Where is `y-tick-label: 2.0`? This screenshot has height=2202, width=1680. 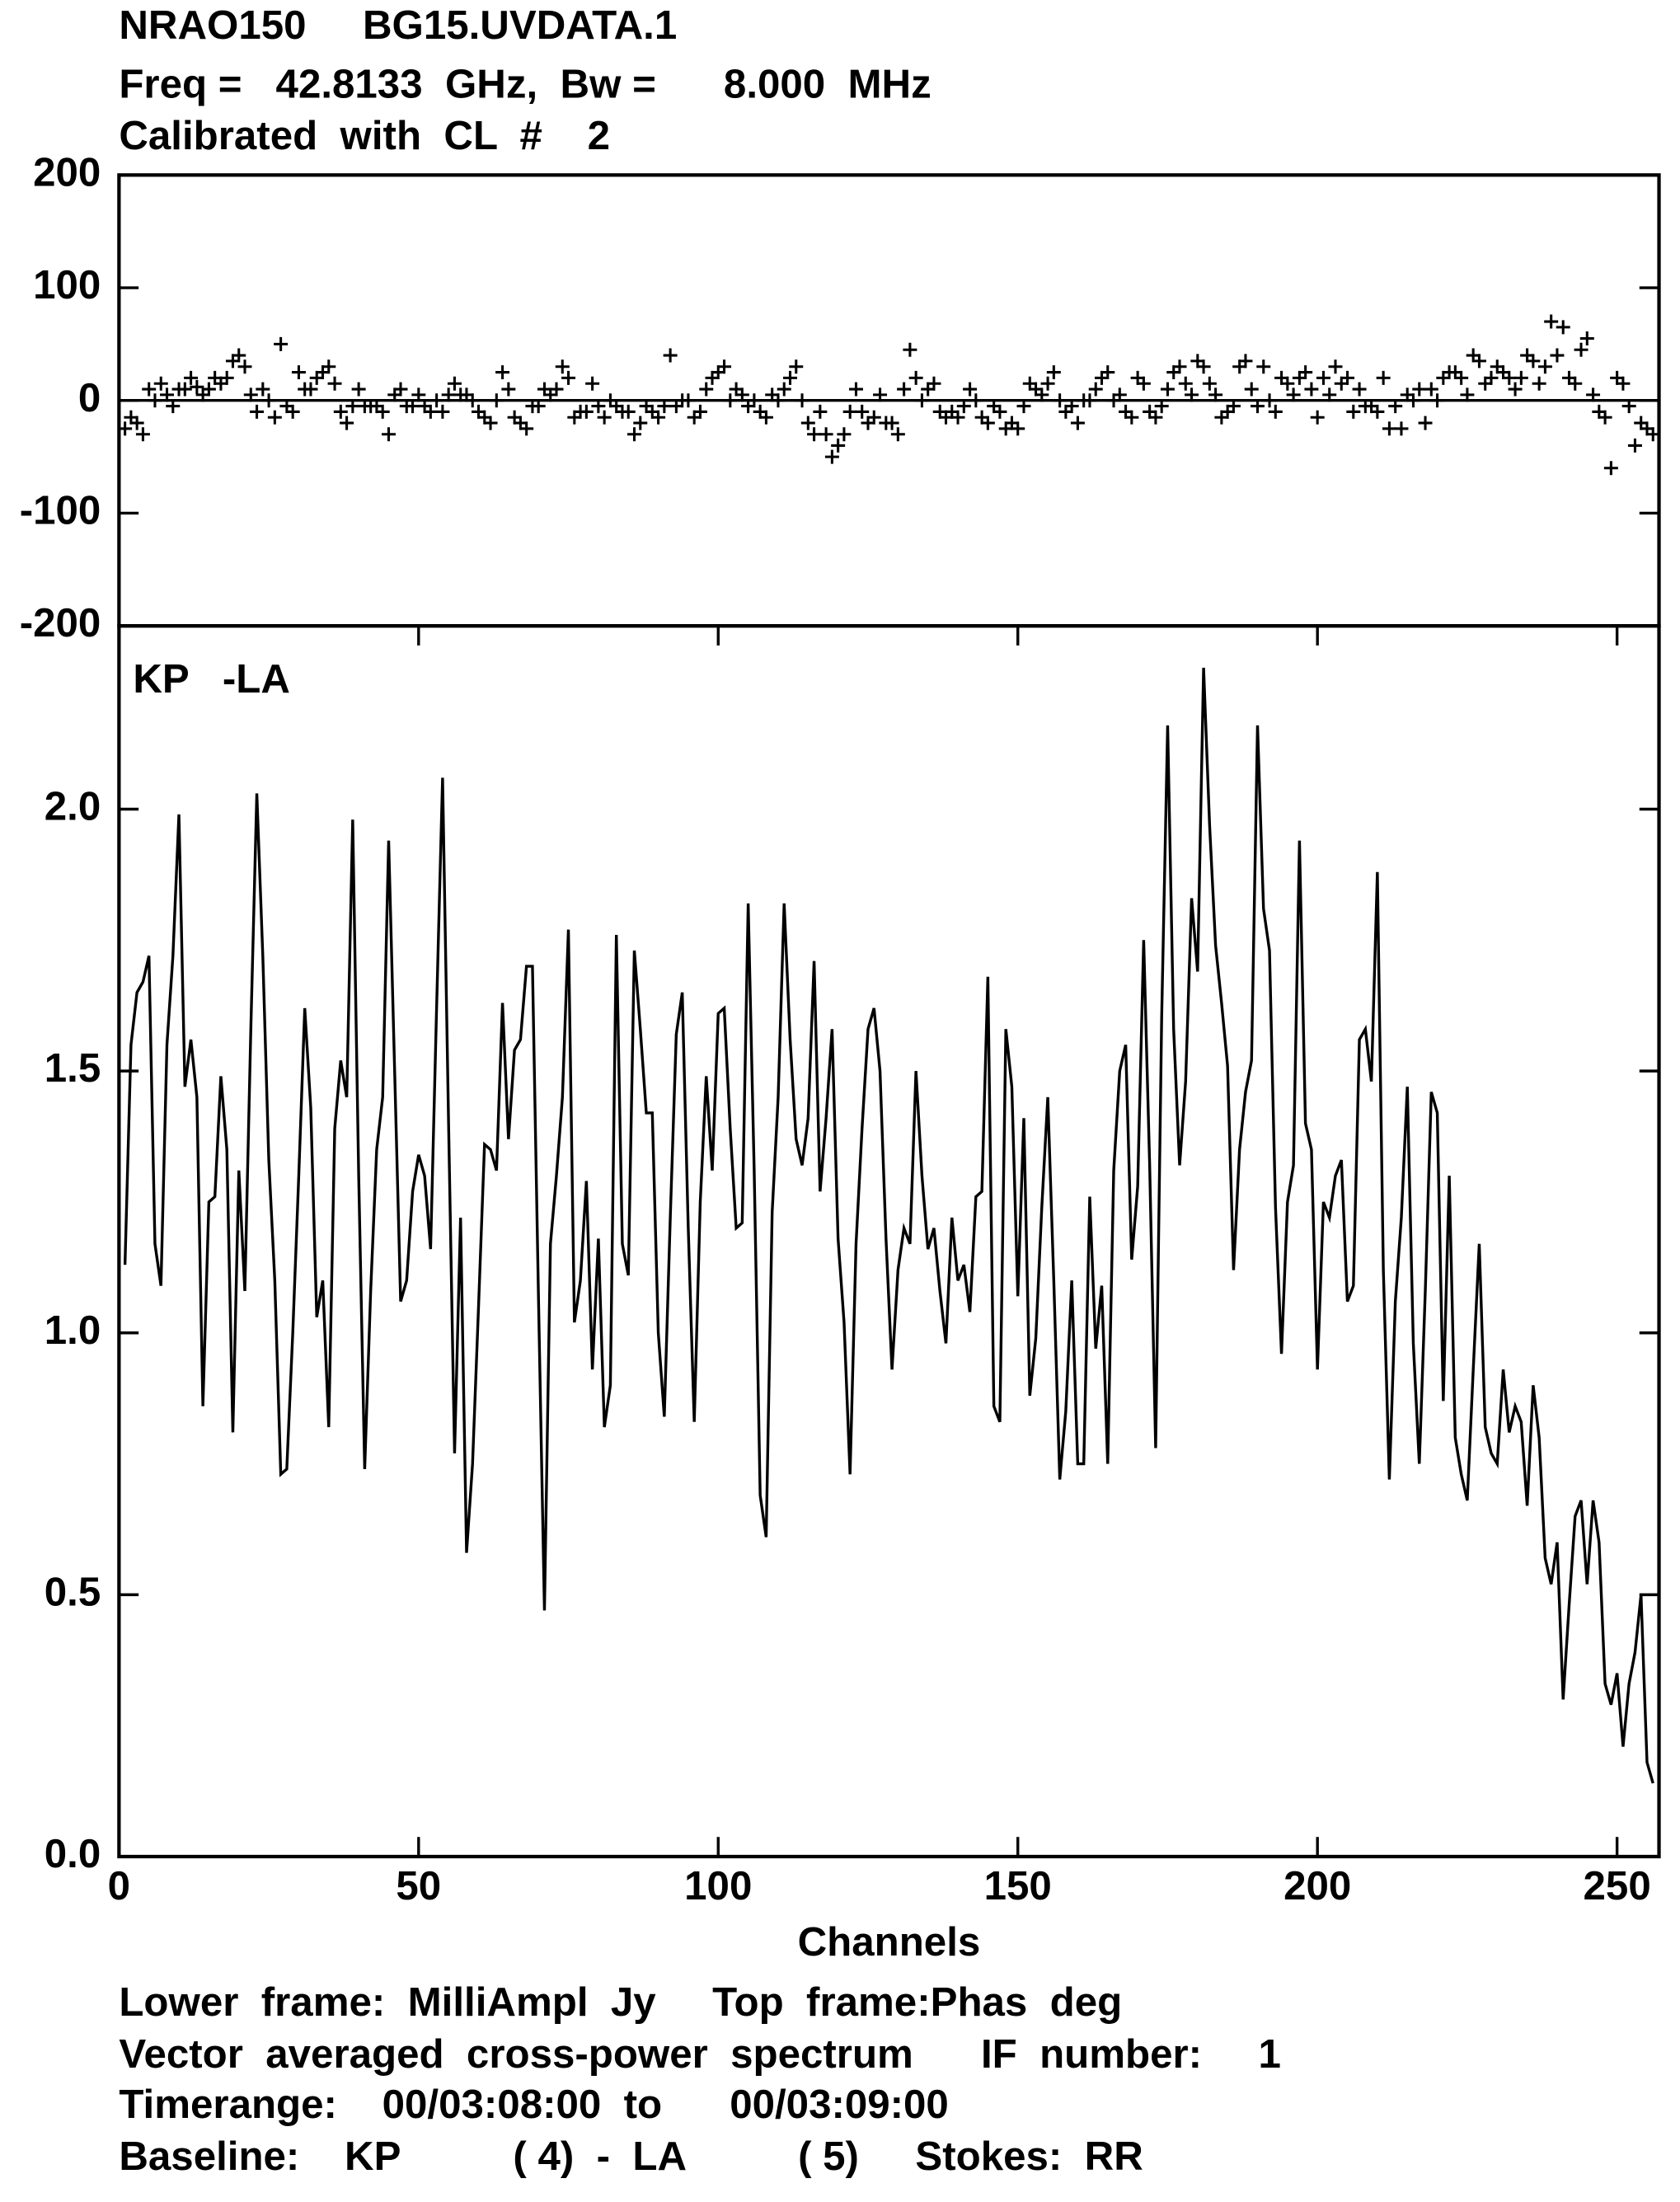
y-tick-label: 2.0 is located at coordinates (73, 806).